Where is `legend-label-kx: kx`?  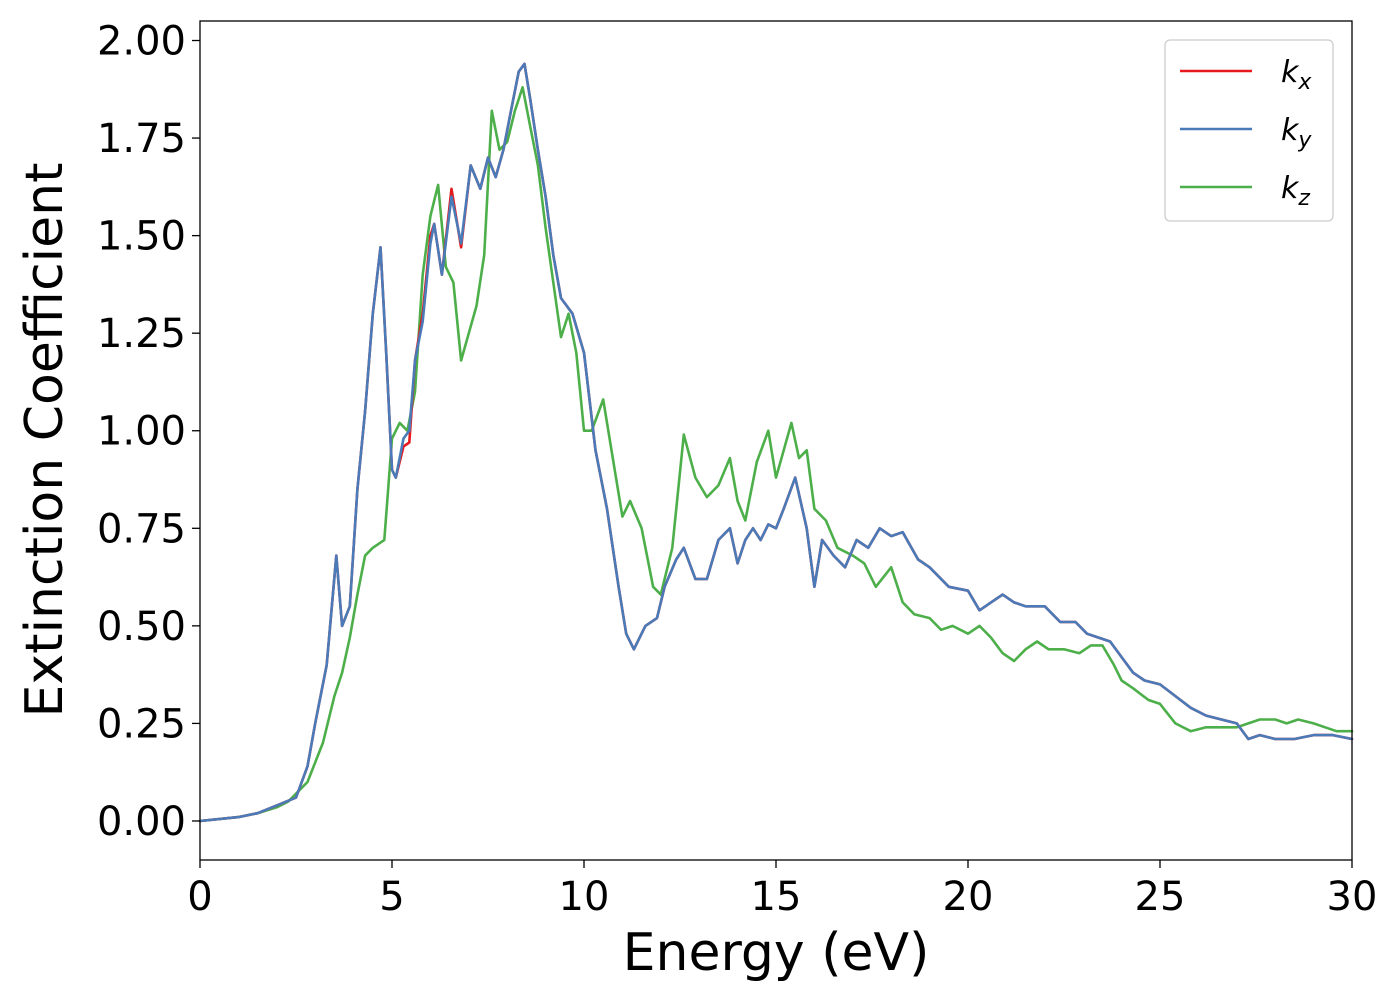 legend-label-kx: kx is located at coordinates (1296, 75).